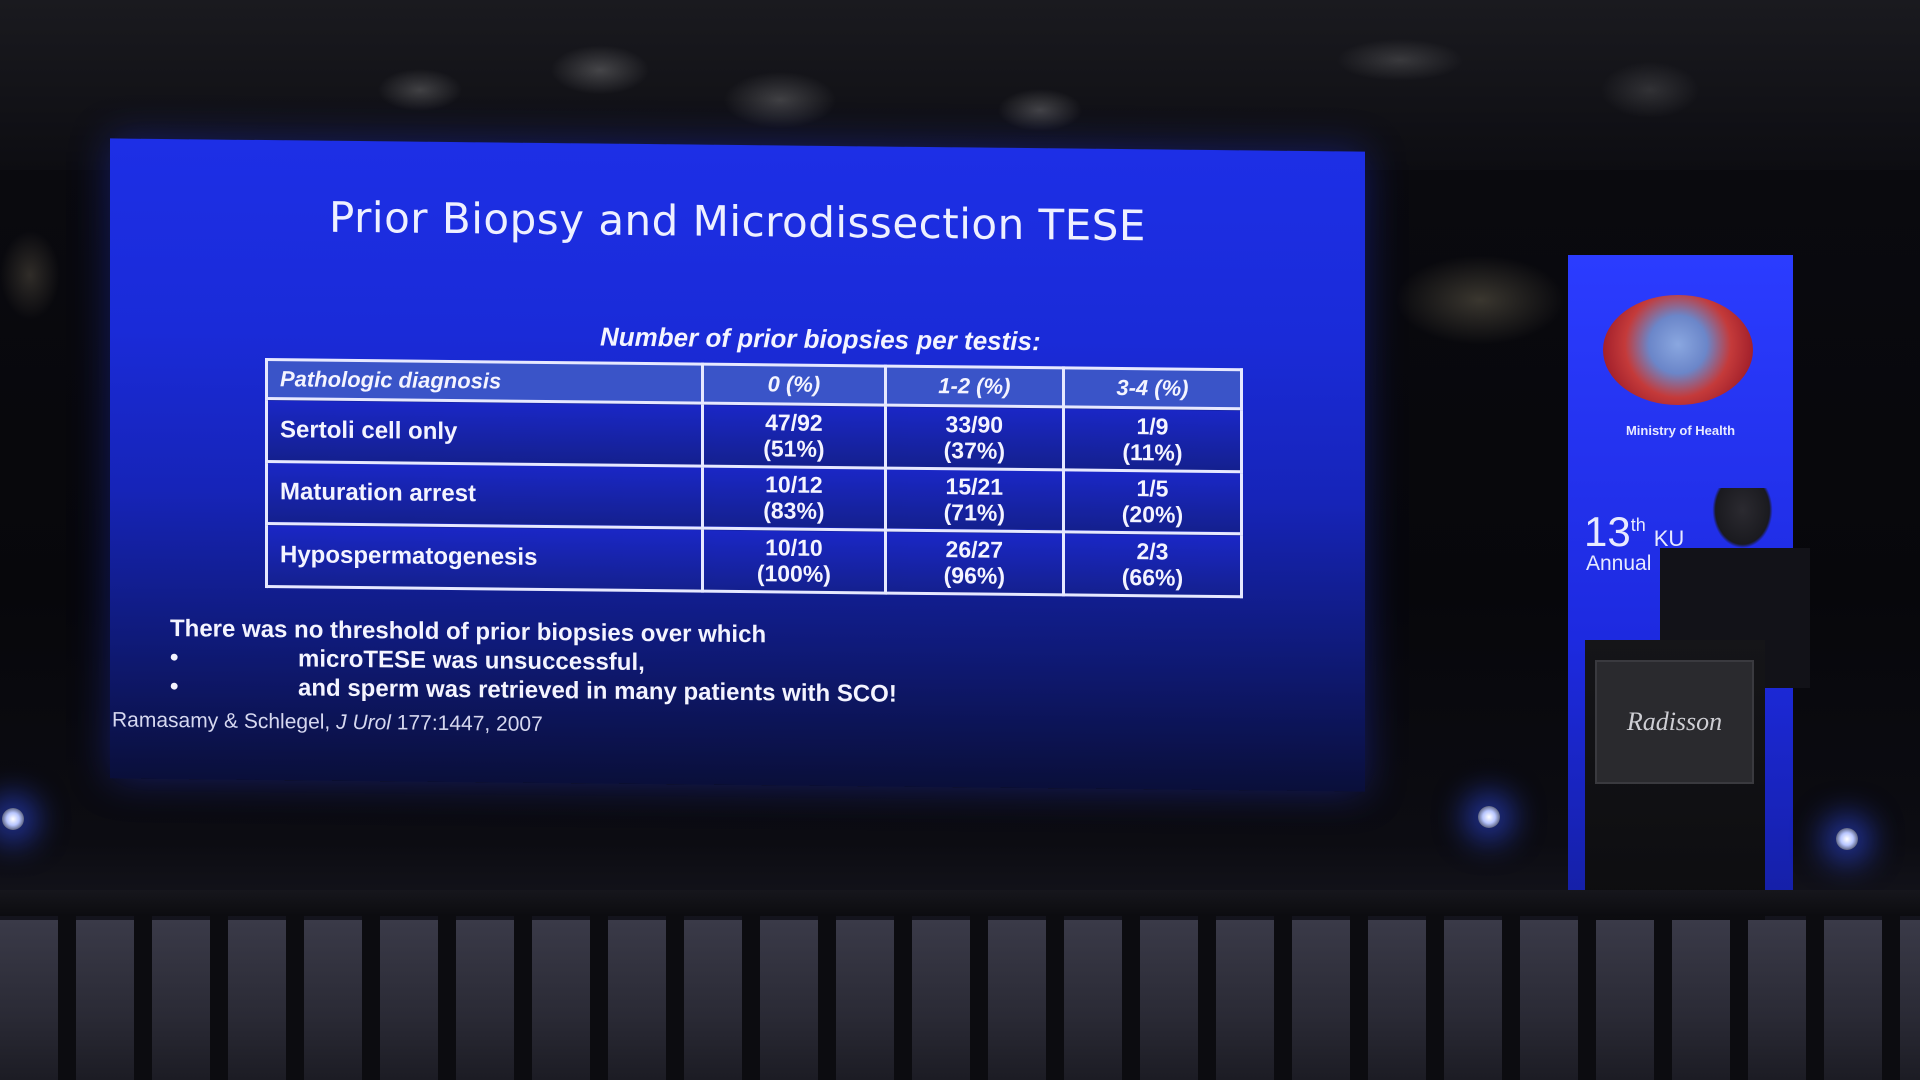 The height and width of the screenshot is (1080, 1920). I want to click on cell-pct: (66%), so click(1152, 577).